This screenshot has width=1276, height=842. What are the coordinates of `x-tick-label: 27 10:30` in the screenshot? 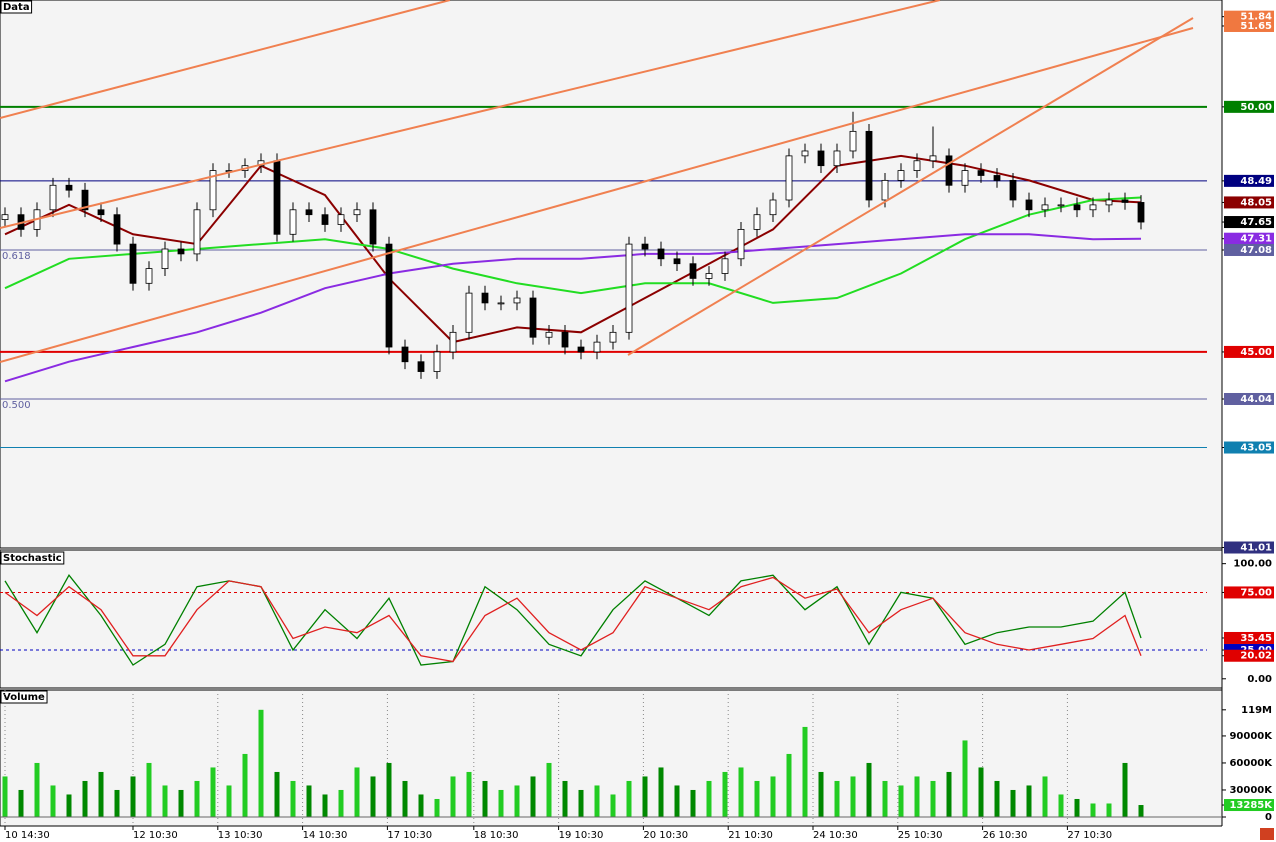 It's located at (1089, 835).